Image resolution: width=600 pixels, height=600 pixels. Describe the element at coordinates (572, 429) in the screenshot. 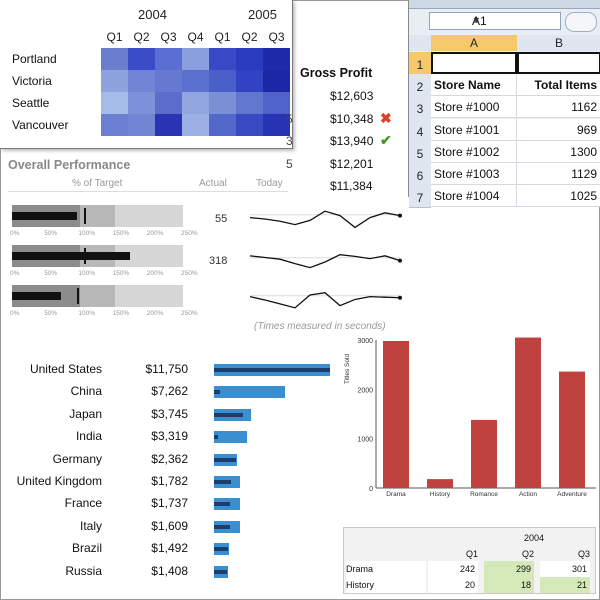

I see `bar` at that location.